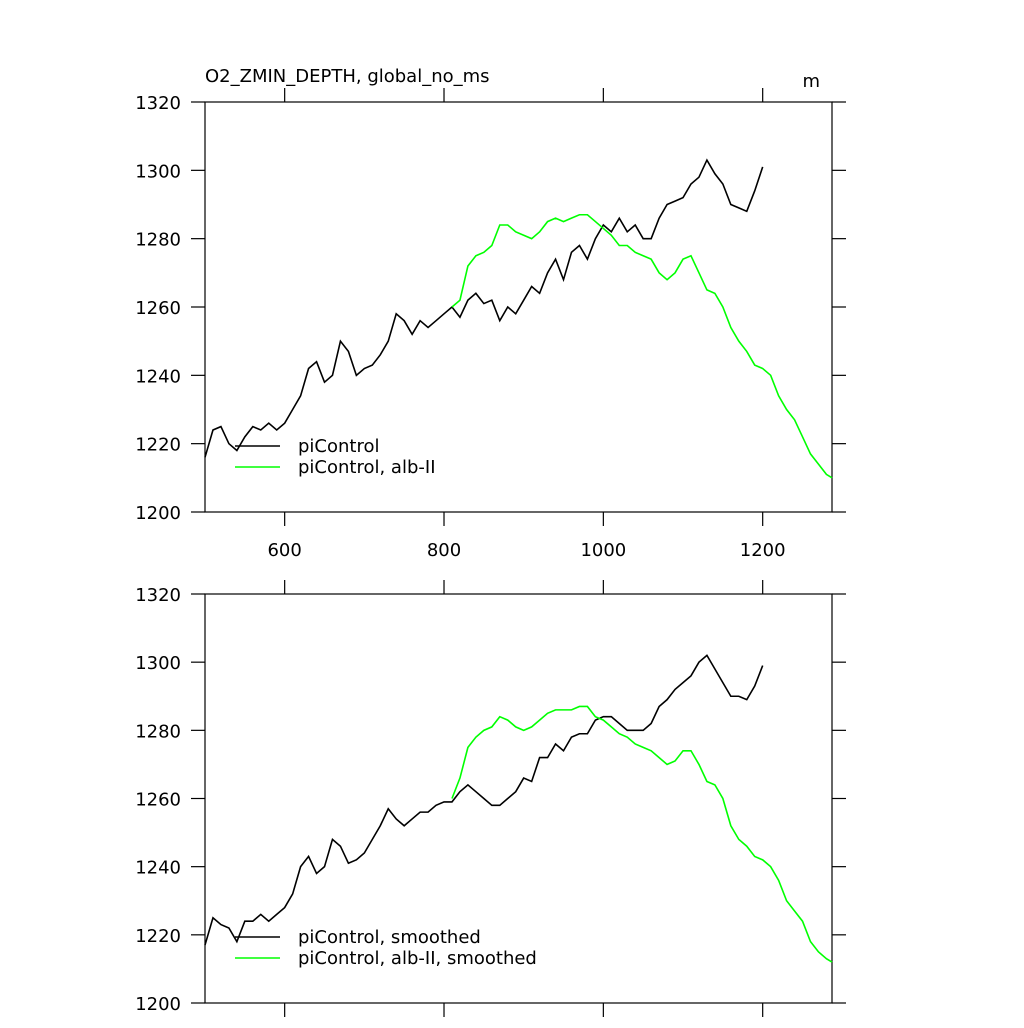  Describe the element at coordinates (284, 550) in the screenshot. I see `x-tick-label: 600` at that location.